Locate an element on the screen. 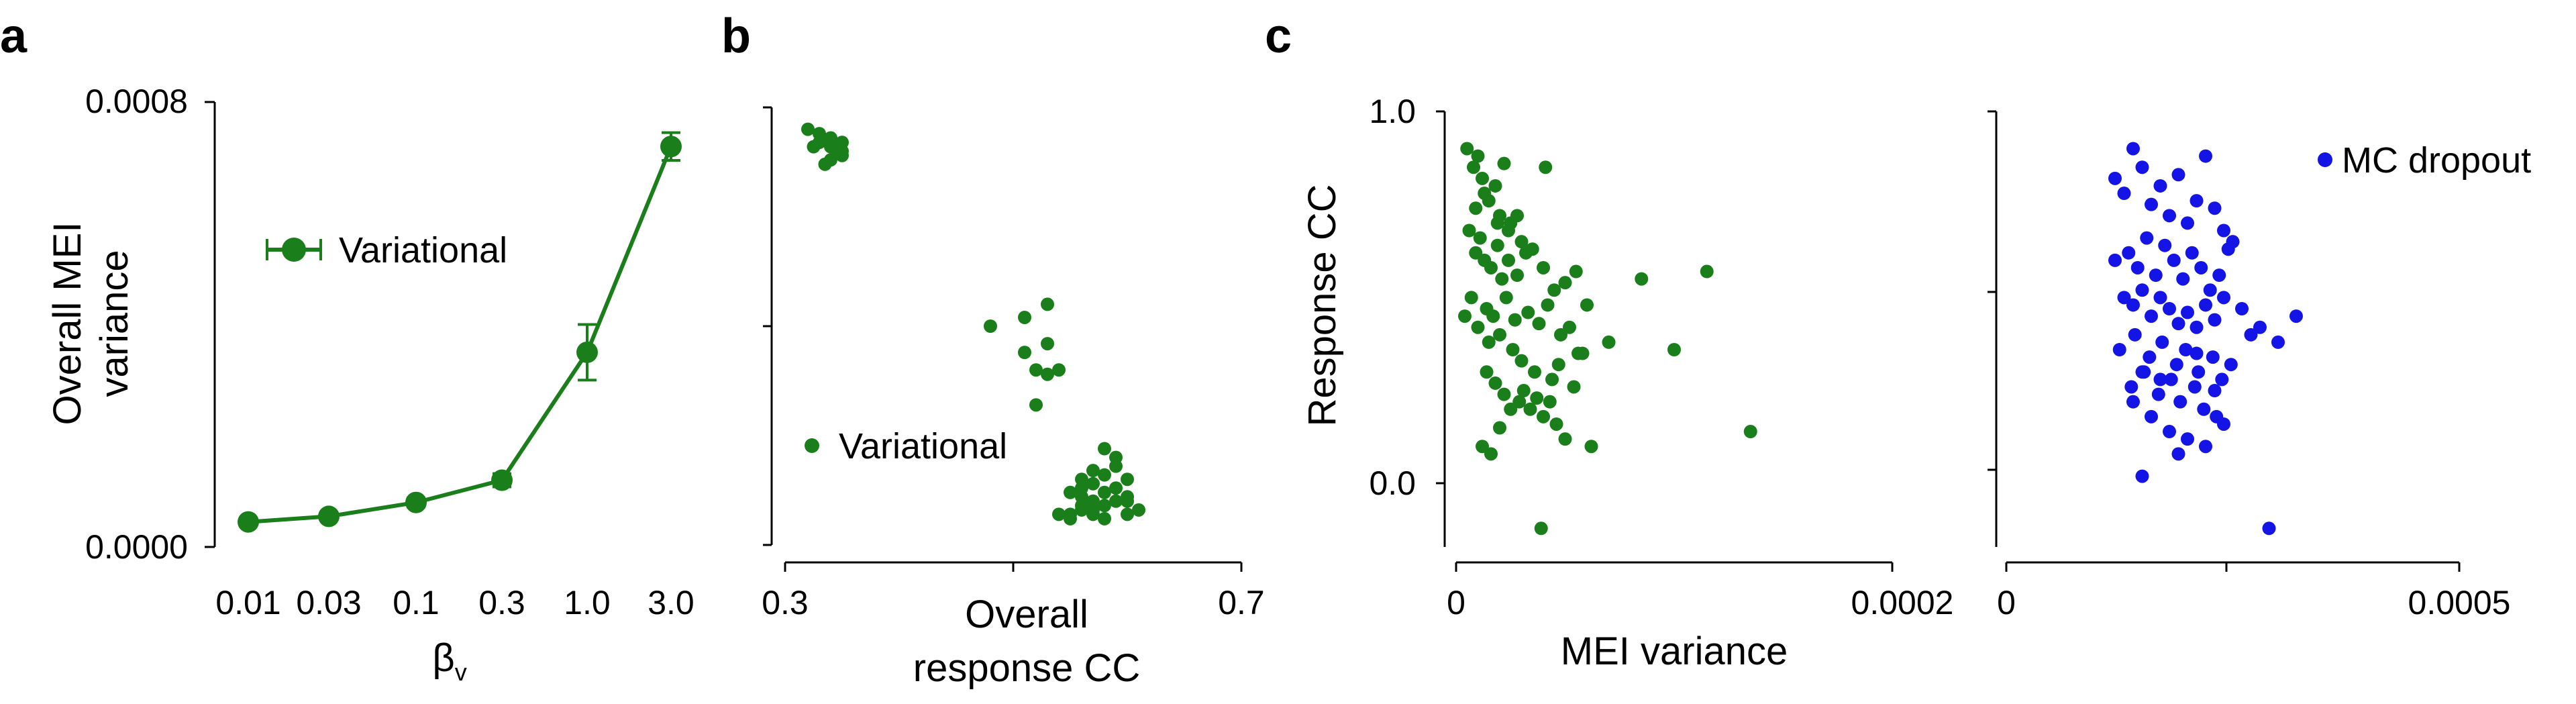 Image resolution: width=2576 pixels, height=704 pixels. panel-a-legend: Variational is located at coordinates (386, 250).